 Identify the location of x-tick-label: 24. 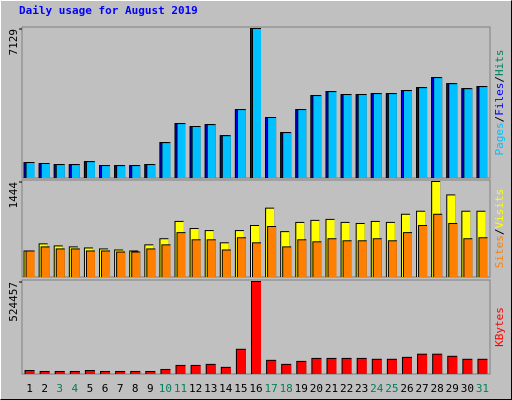
(377, 388).